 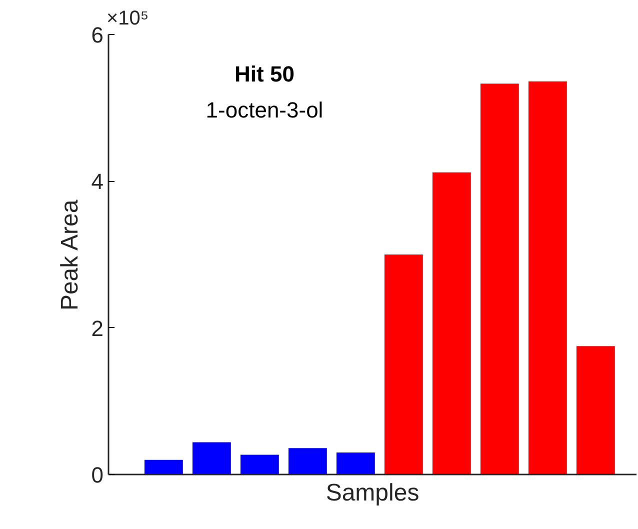 I want to click on y-tick-label: 6, so click(x=97, y=35).